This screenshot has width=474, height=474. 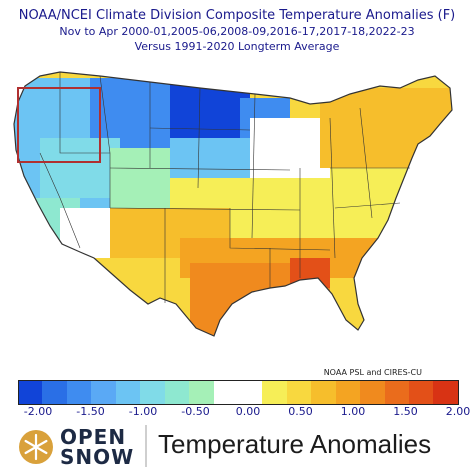 I want to click on region-red-louisiana, so click(x=310, y=273).